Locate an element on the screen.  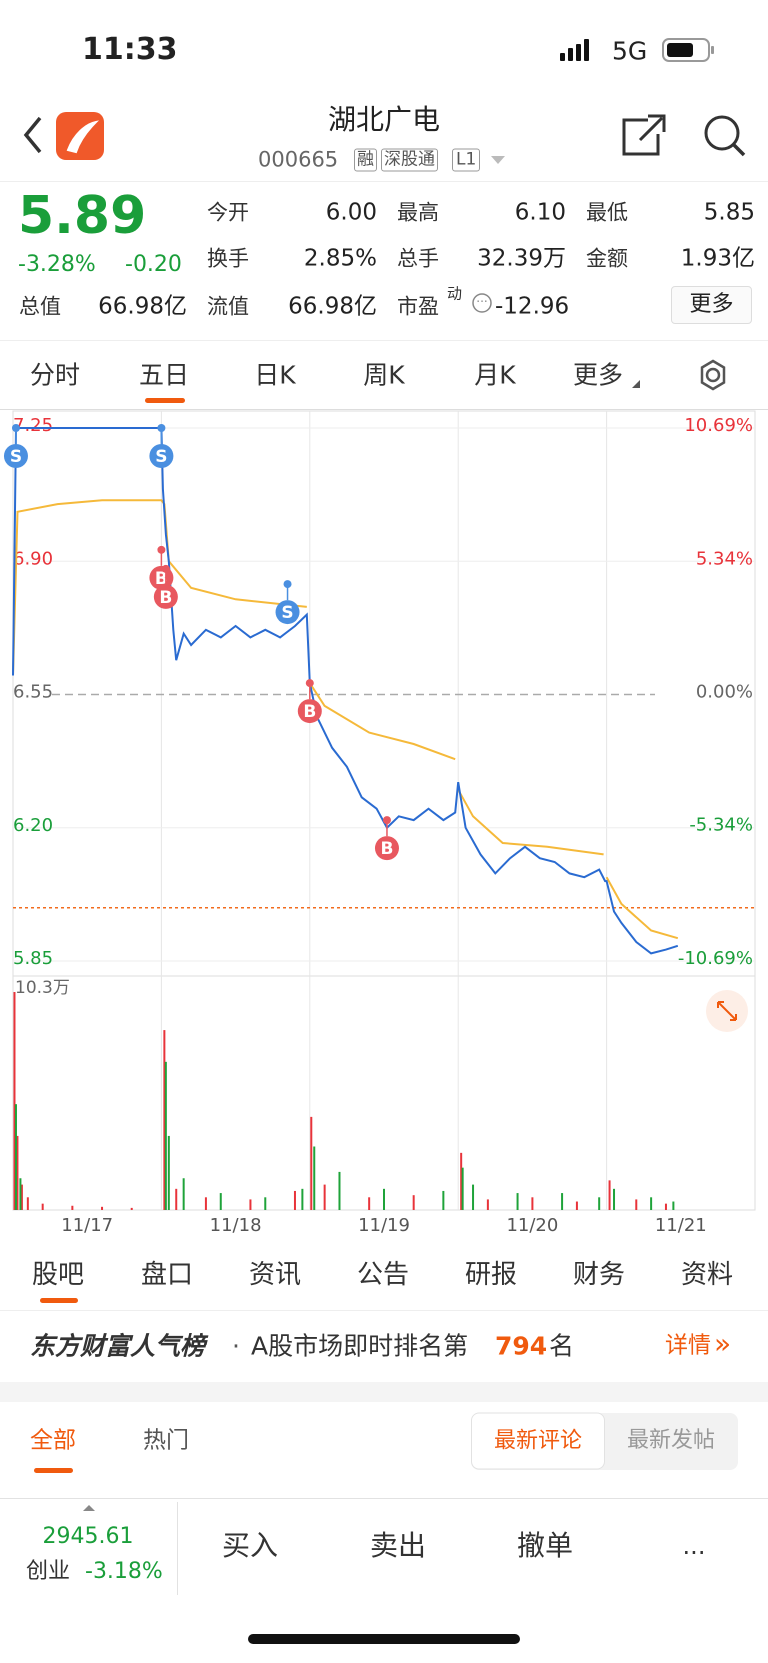
y2-tick-label: 5.34% is located at coordinates (724, 558).